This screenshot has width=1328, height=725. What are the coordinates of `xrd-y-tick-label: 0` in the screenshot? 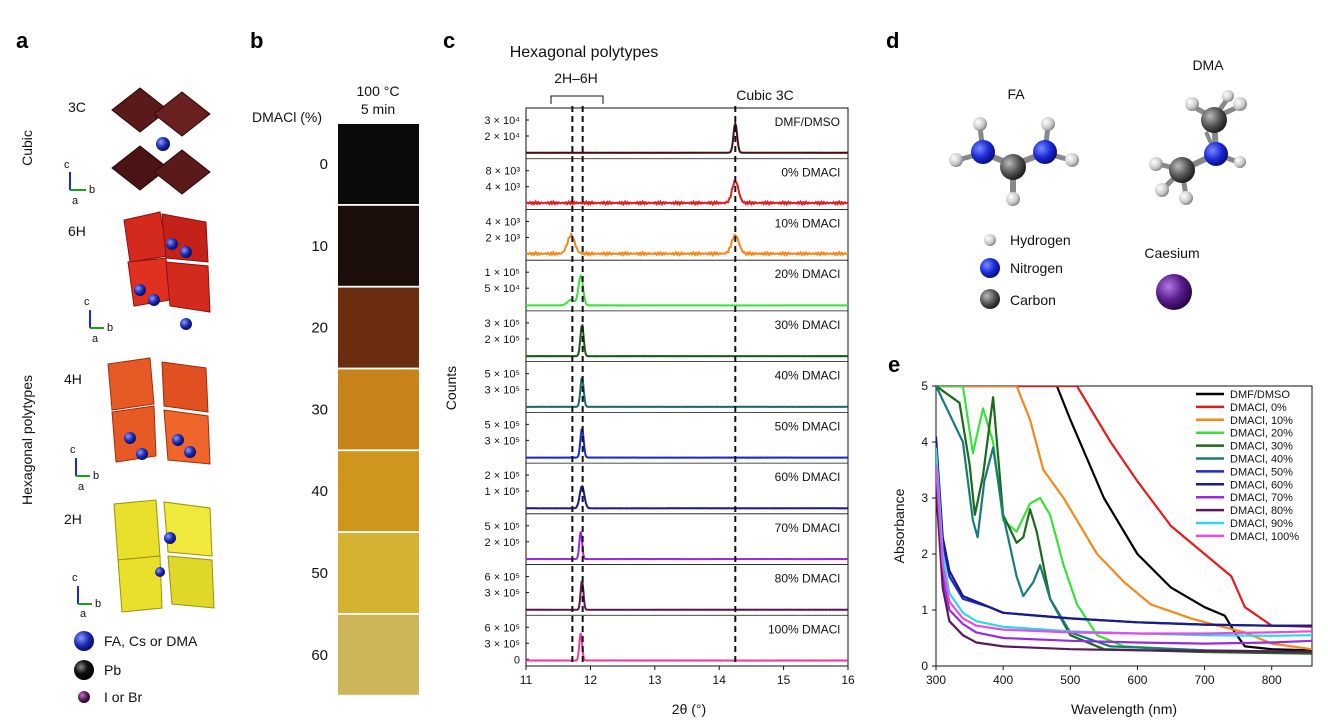 It's located at (517, 660).